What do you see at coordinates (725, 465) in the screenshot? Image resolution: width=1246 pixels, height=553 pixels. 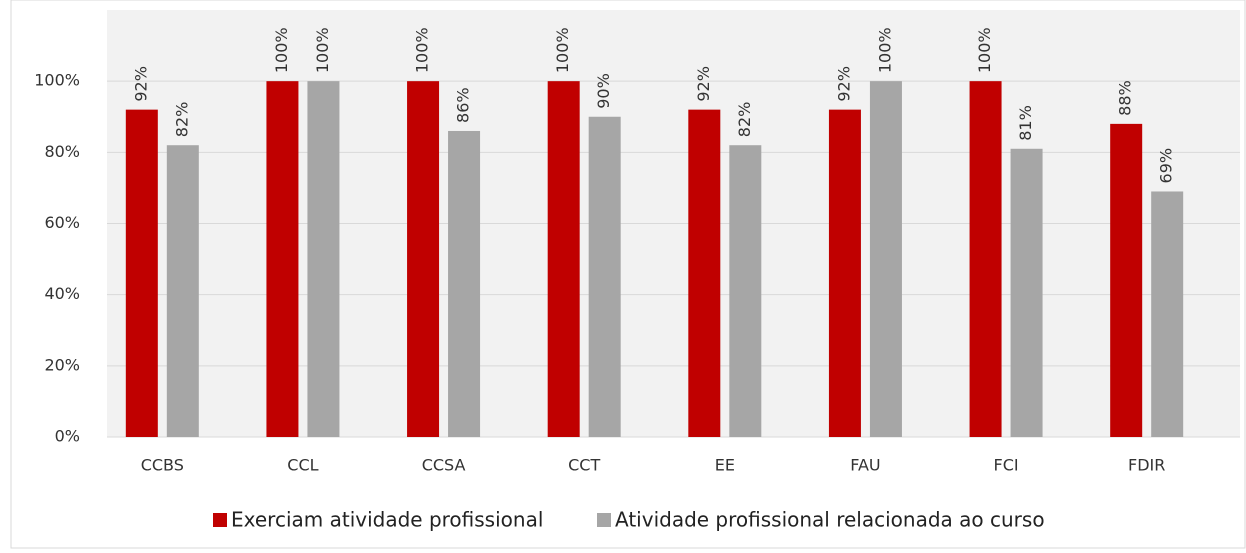 I see `x-tick-label: EE` at bounding box center [725, 465].